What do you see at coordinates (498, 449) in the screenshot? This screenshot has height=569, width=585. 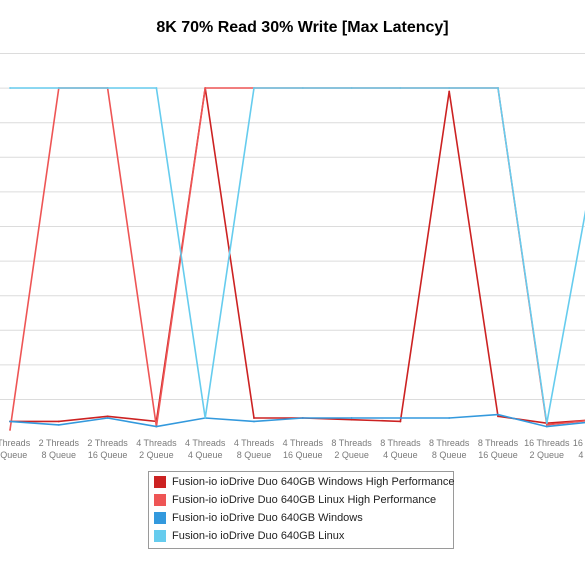 I see `x-tick-label: 8 Threads 16 Queue` at bounding box center [498, 449].